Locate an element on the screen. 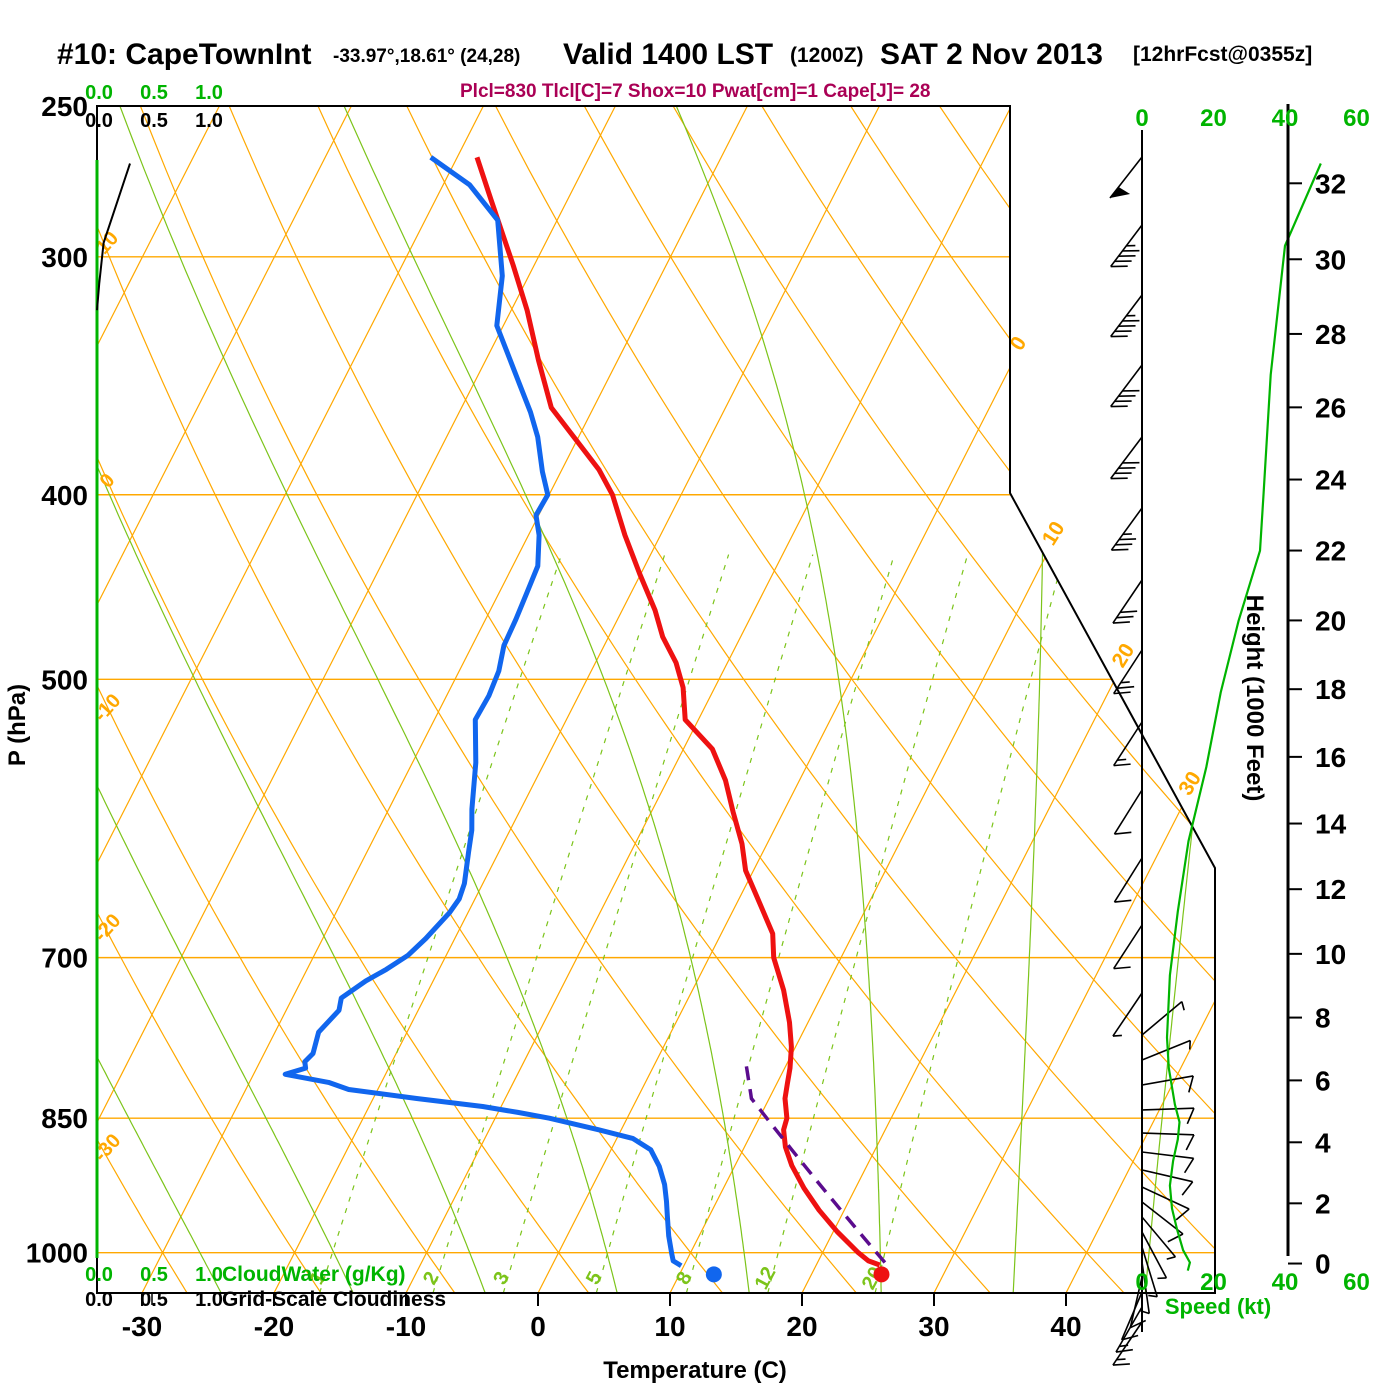 The width and height of the screenshot is (1400, 1400). surface-dewpoint-dot is located at coordinates (713, 1274).